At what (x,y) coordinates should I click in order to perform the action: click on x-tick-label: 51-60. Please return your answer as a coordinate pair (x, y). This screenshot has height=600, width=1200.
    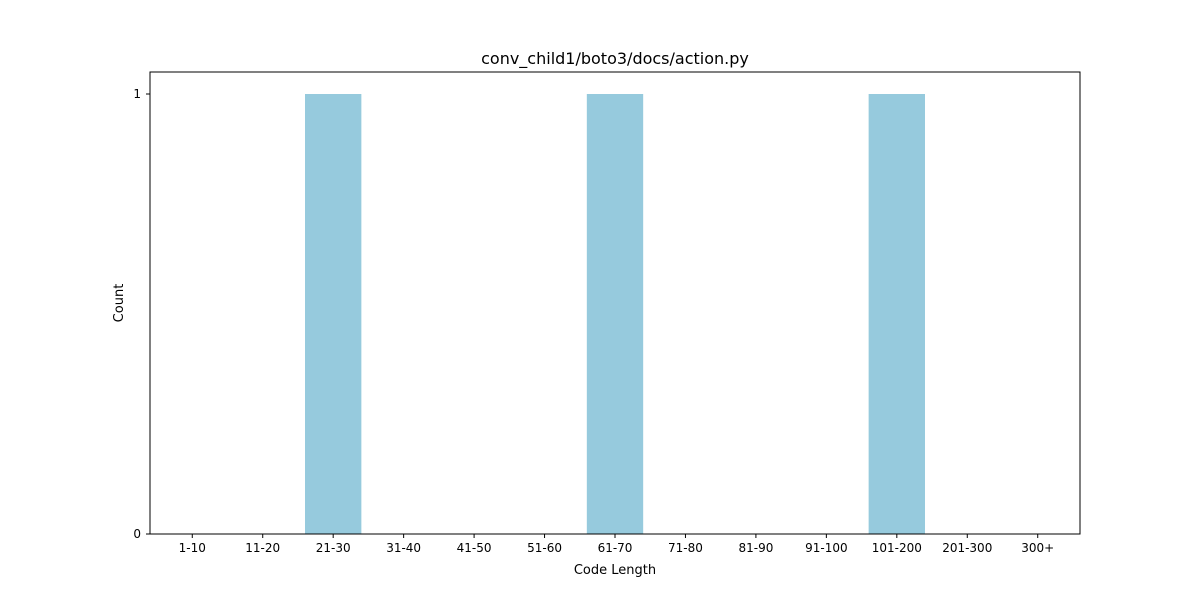
    Looking at the image, I should click on (544, 548).